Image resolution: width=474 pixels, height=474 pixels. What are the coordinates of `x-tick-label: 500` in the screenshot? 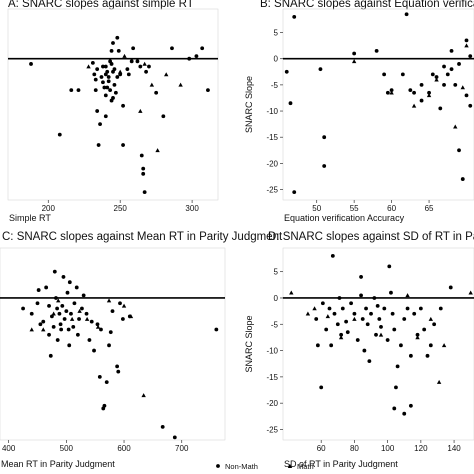 It's located at (67, 448).